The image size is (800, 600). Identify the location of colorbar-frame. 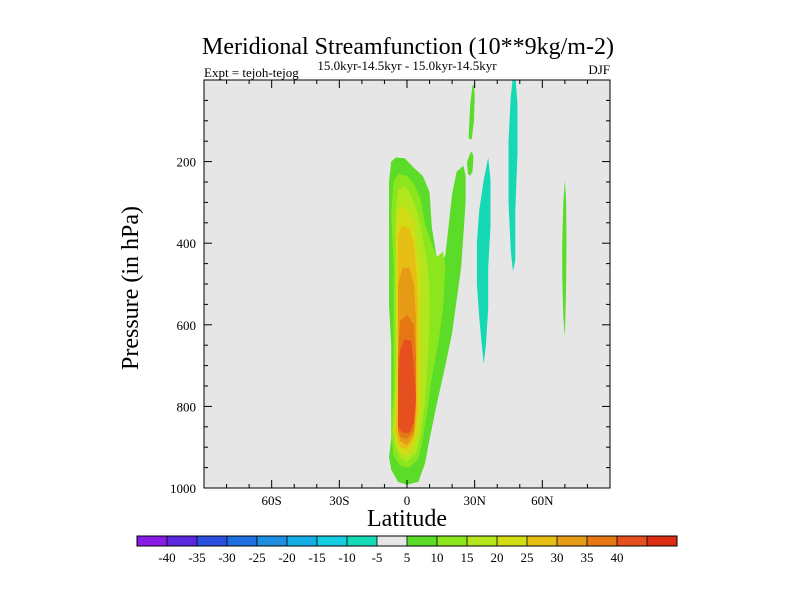
(407, 541).